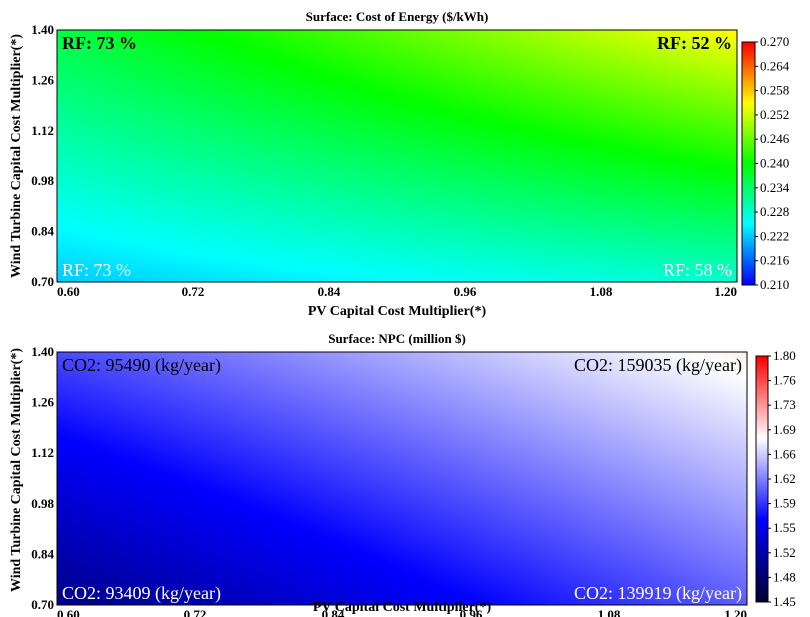 This screenshot has width=810, height=617. I want to click on colorbar-tick-label: 0.252, so click(774, 114).